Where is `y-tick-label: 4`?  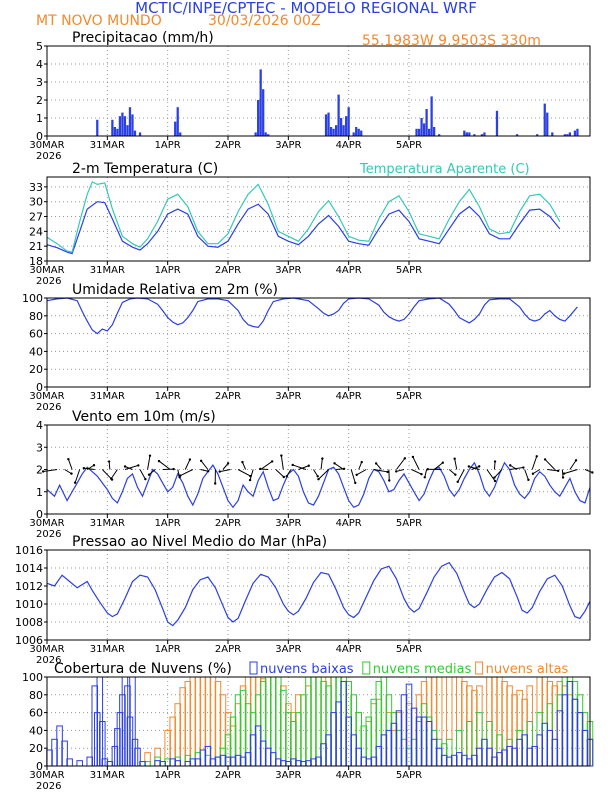
y-tick-label: 4 is located at coordinates (39, 425).